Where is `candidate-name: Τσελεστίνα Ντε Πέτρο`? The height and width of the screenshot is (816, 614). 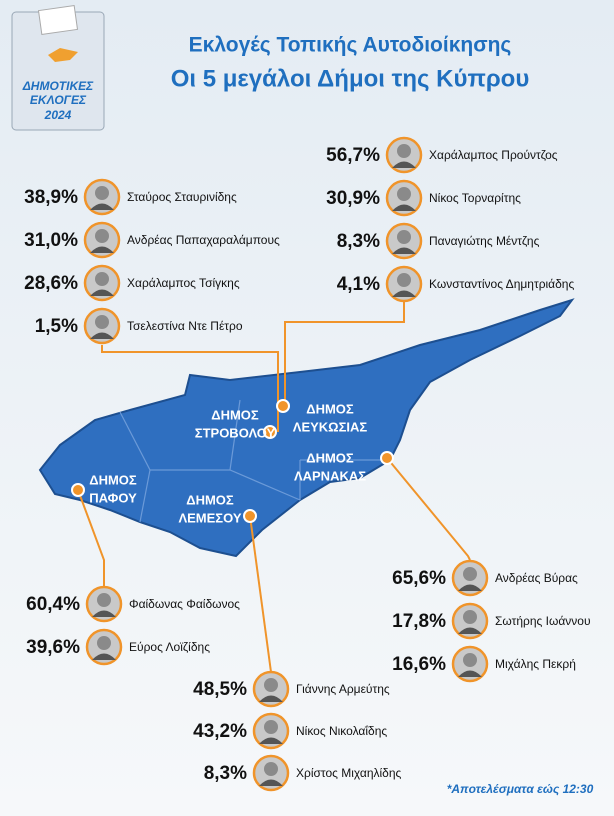 candidate-name: Τσελεστίνα Ντε Πέτρο is located at coordinates (185, 326).